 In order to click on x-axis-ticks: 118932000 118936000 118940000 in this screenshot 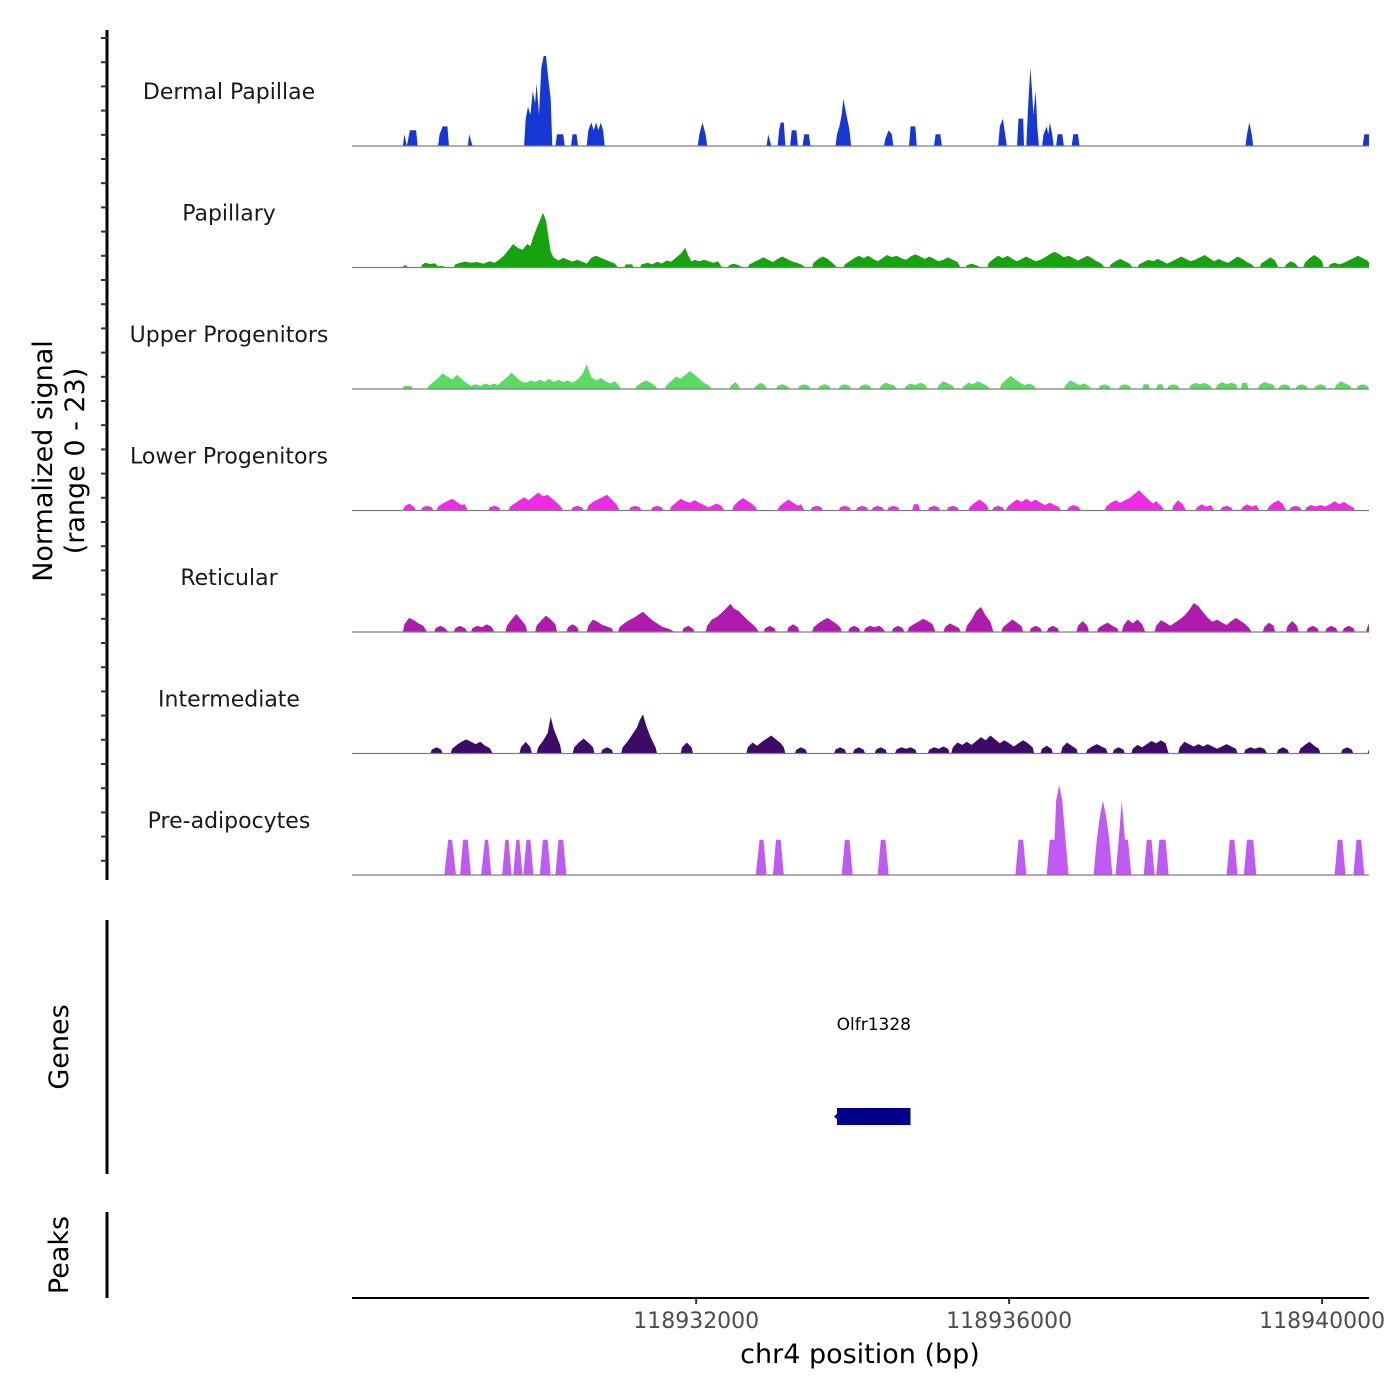, I will do `click(1009, 1316)`.